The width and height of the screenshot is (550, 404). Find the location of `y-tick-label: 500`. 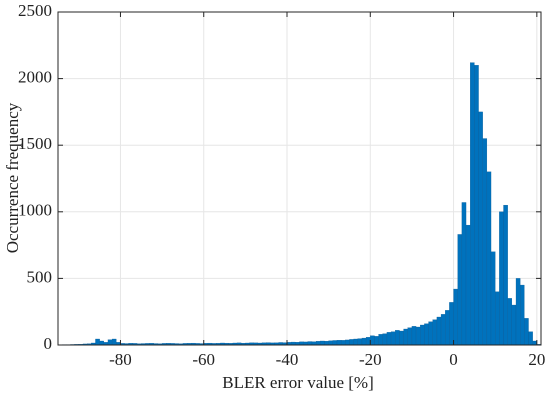

y-tick-label: 500 is located at coordinates (40, 276).